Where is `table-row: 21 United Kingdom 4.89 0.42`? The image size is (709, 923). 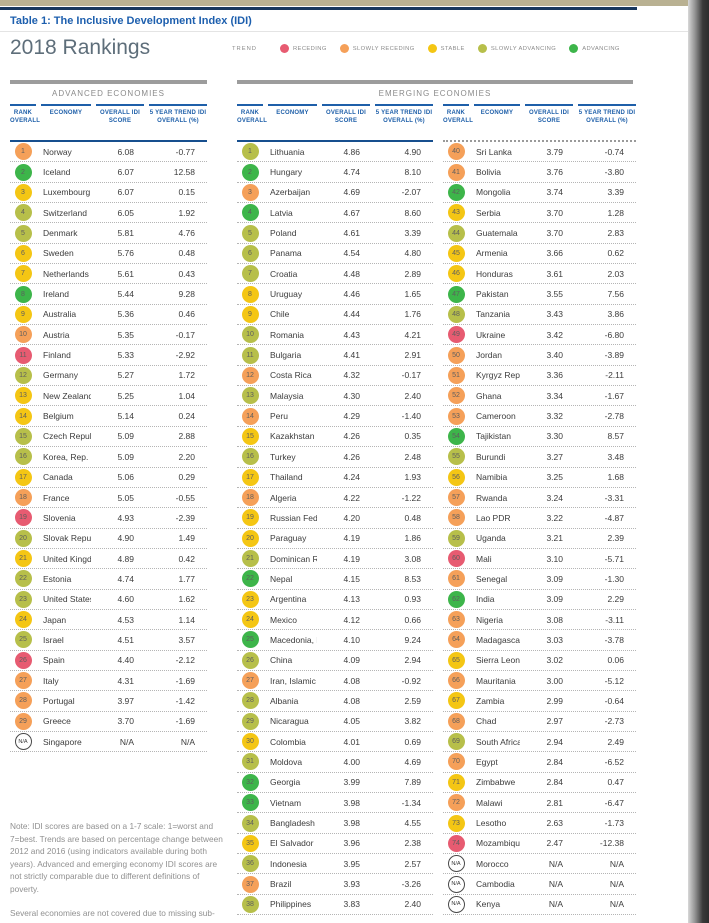 table-row: 21 United Kingdom 4.89 0.42 is located at coordinates (108, 559).